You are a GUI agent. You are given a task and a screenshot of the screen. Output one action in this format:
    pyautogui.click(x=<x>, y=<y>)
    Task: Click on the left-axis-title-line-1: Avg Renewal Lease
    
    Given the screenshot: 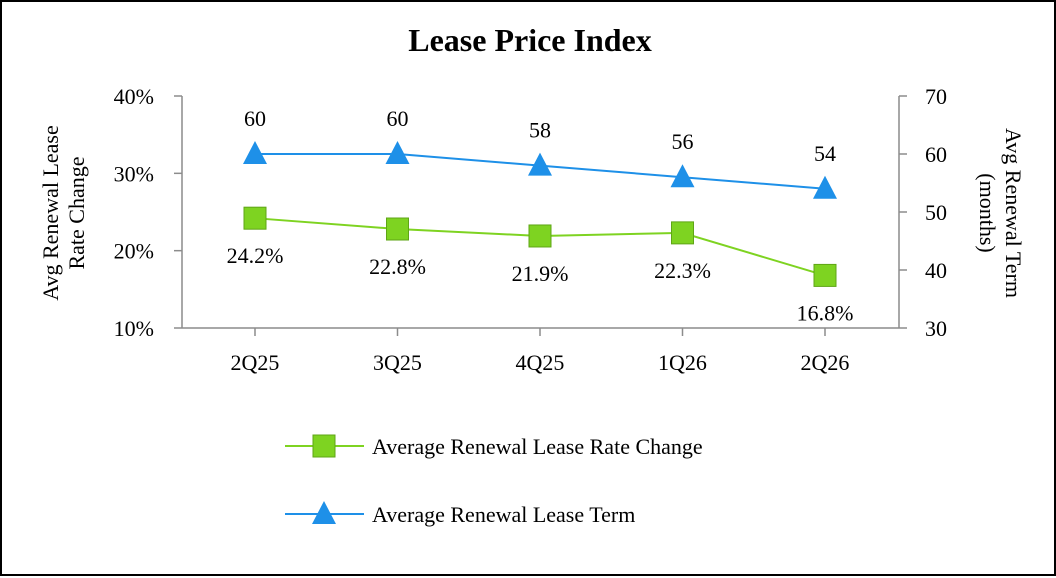 What is the action you would take?
    pyautogui.click(x=50, y=213)
    